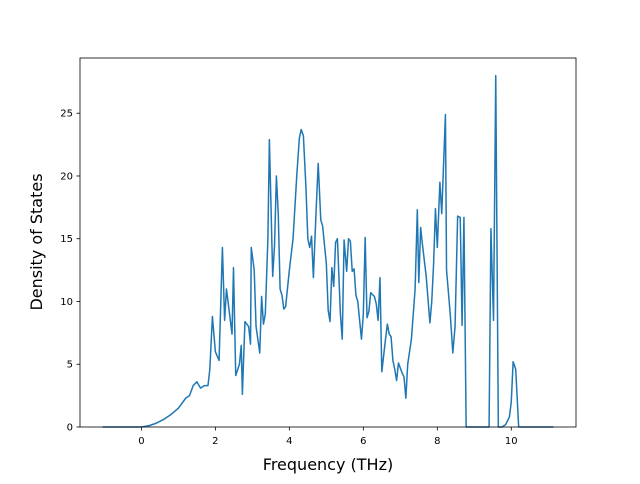 This screenshot has width=640, height=484. Describe the element at coordinates (363, 441) in the screenshot. I see `x-tick-label: 6` at that location.